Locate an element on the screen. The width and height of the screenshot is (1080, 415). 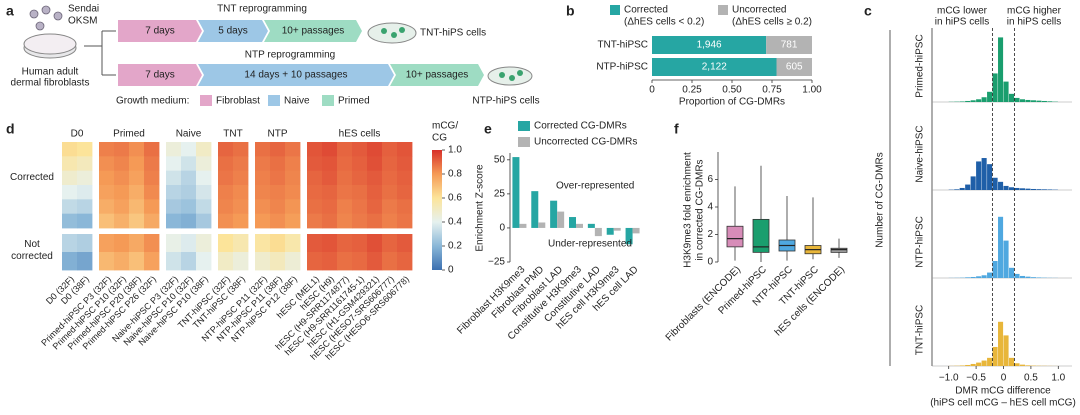
legend-swatch is located at coordinates (615, 10).